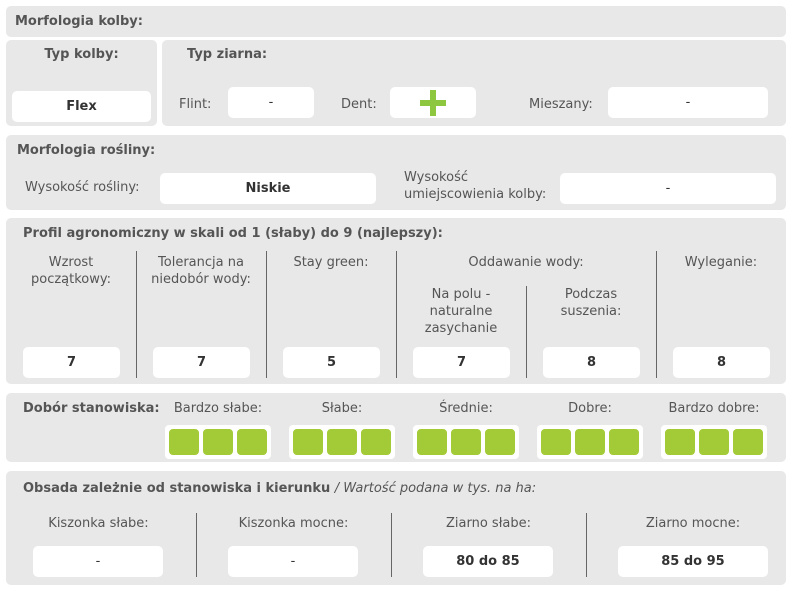  What do you see at coordinates (693, 523) in the screenshot?
I see `obsada-label: Ziarno mocne:` at bounding box center [693, 523].